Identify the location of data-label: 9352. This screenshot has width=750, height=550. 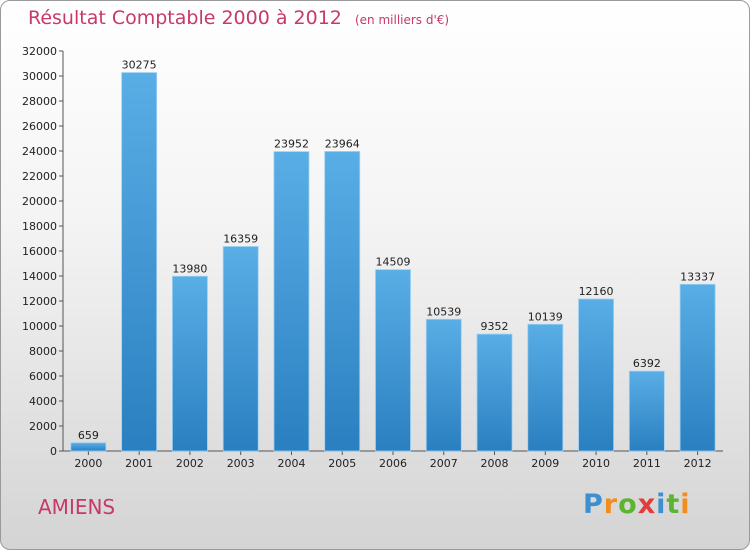
(495, 326).